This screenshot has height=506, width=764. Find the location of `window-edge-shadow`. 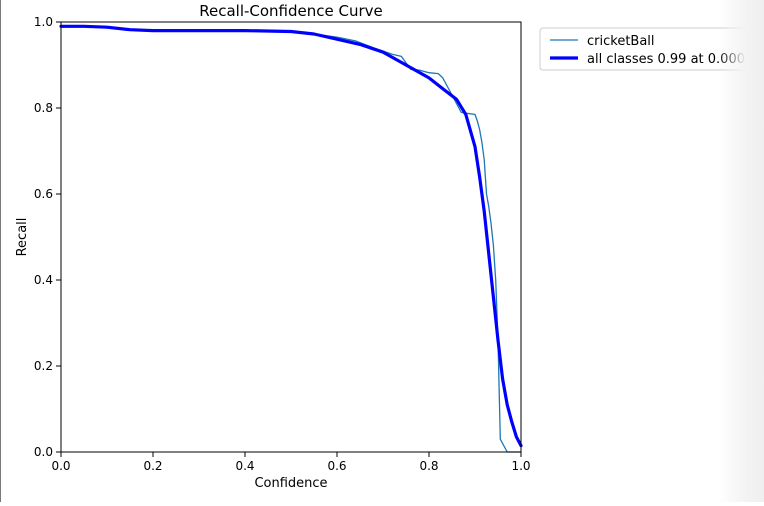

window-edge-shadow is located at coordinates (741, 251).